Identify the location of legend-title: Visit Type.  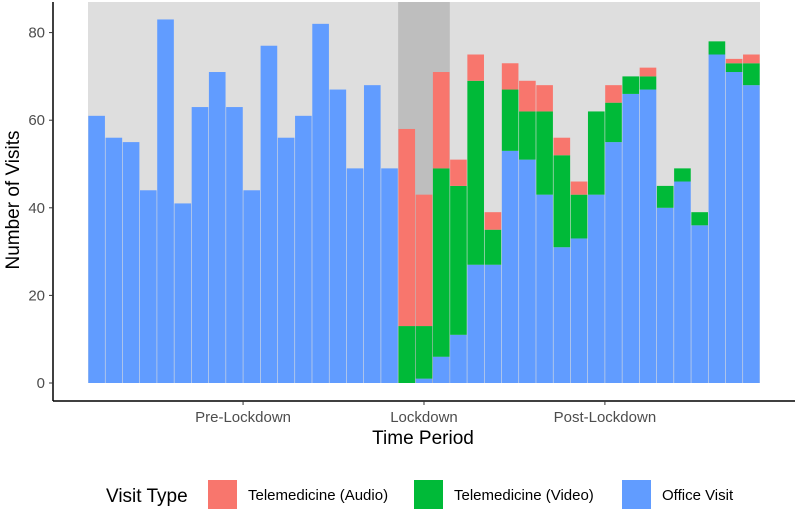
(147, 496).